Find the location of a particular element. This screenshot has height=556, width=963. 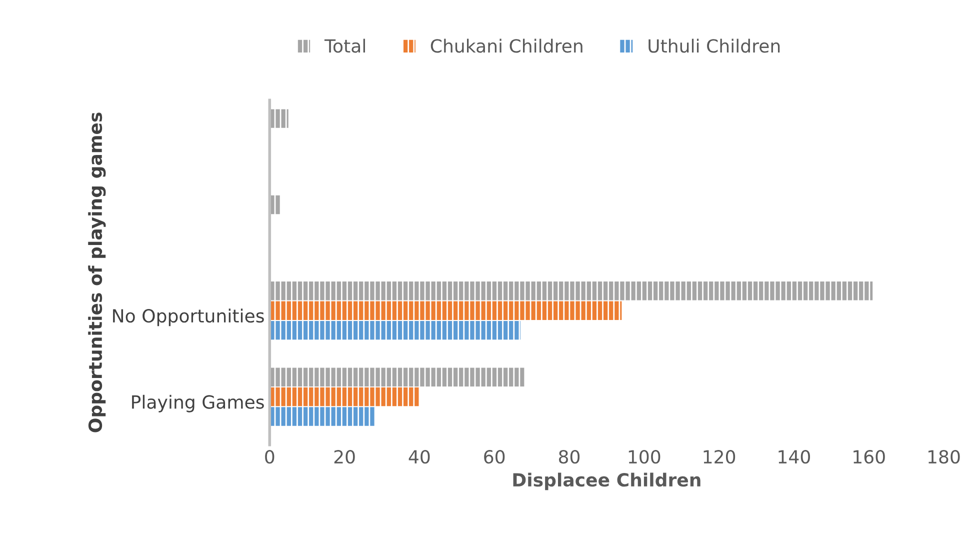

legend-label: Total is located at coordinates (344, 45).